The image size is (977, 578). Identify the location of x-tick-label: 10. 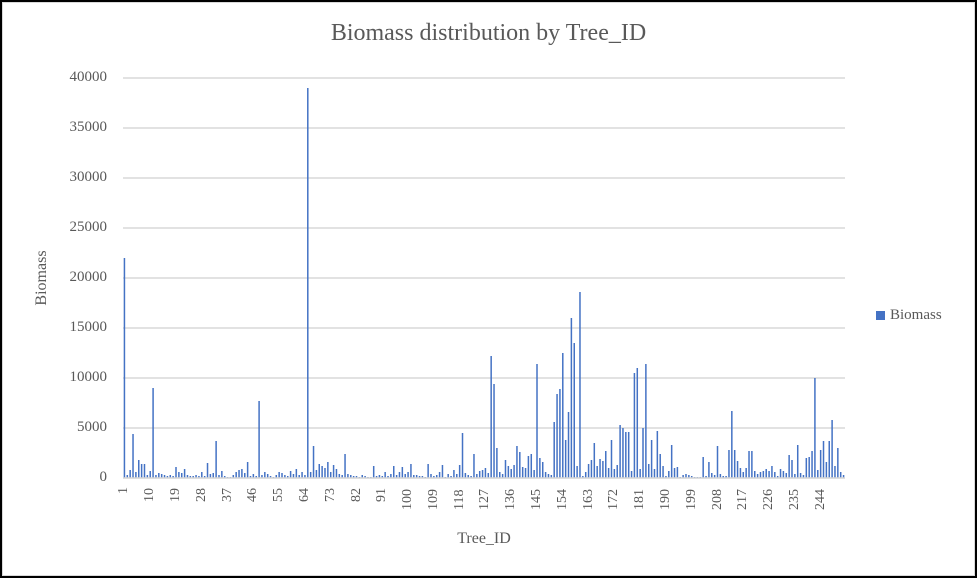
(150, 495).